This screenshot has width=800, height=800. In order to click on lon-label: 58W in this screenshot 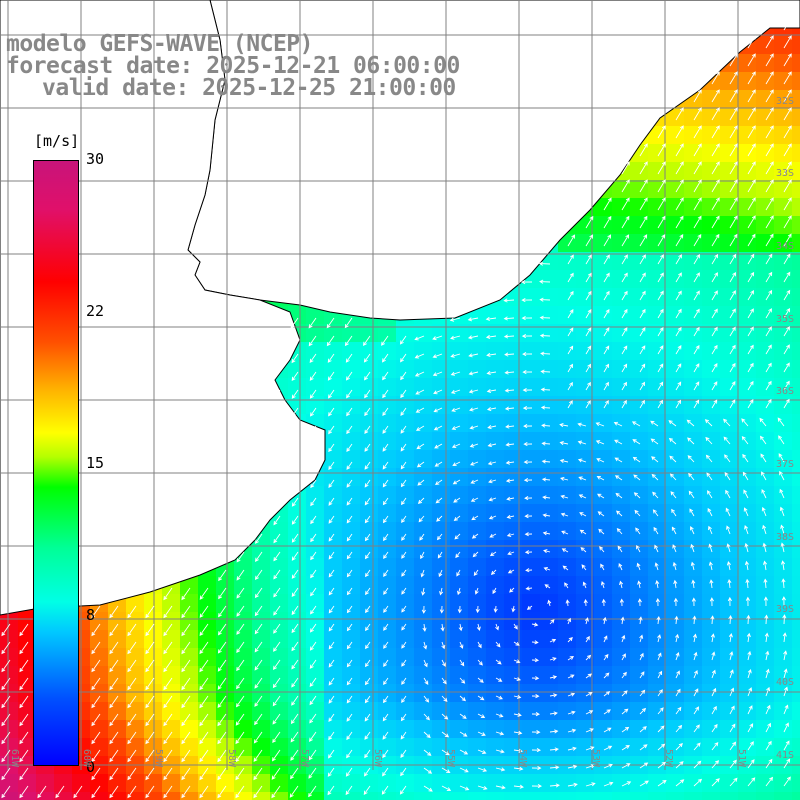, I will do `click(231, 758)`.